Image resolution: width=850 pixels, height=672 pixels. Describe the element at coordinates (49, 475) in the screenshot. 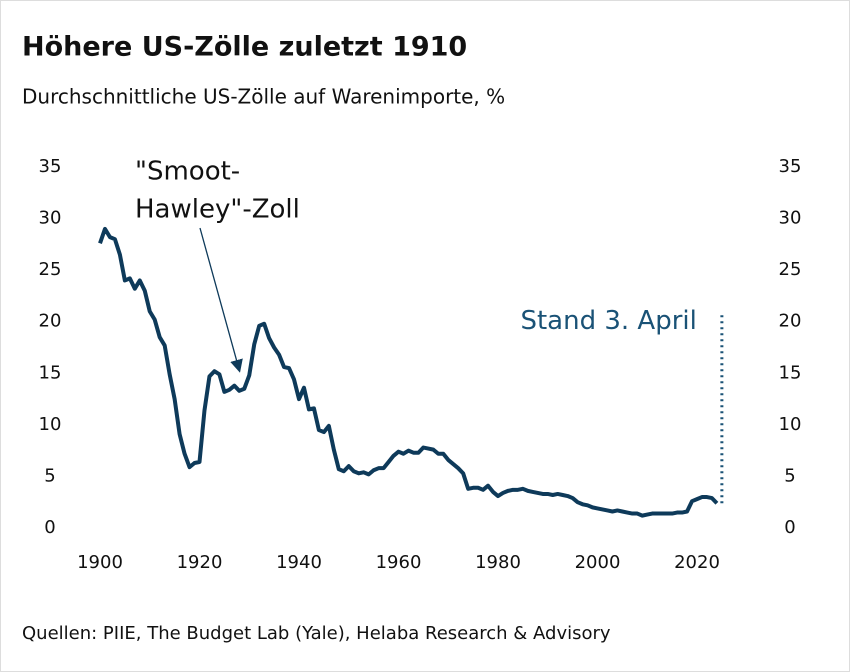

I see `y-tick-label: 5` at that location.